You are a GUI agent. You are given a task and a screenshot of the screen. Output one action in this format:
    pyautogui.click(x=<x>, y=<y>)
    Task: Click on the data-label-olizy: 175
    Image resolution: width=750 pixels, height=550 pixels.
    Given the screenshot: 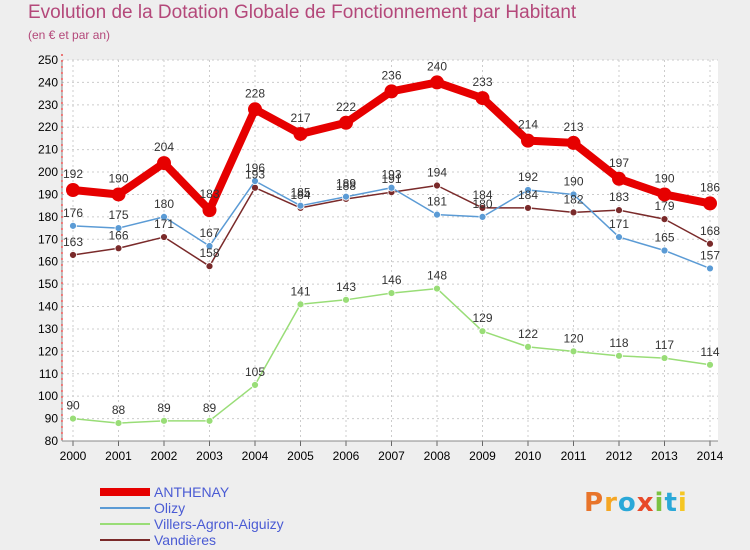 What is the action you would take?
    pyautogui.click(x=118, y=215)
    